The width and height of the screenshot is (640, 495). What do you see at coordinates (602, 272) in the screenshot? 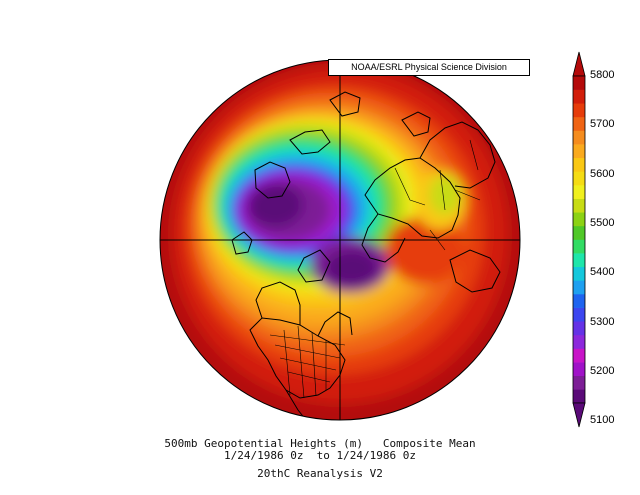
I see `colorbar-tick-label: 5400` at bounding box center [602, 272].